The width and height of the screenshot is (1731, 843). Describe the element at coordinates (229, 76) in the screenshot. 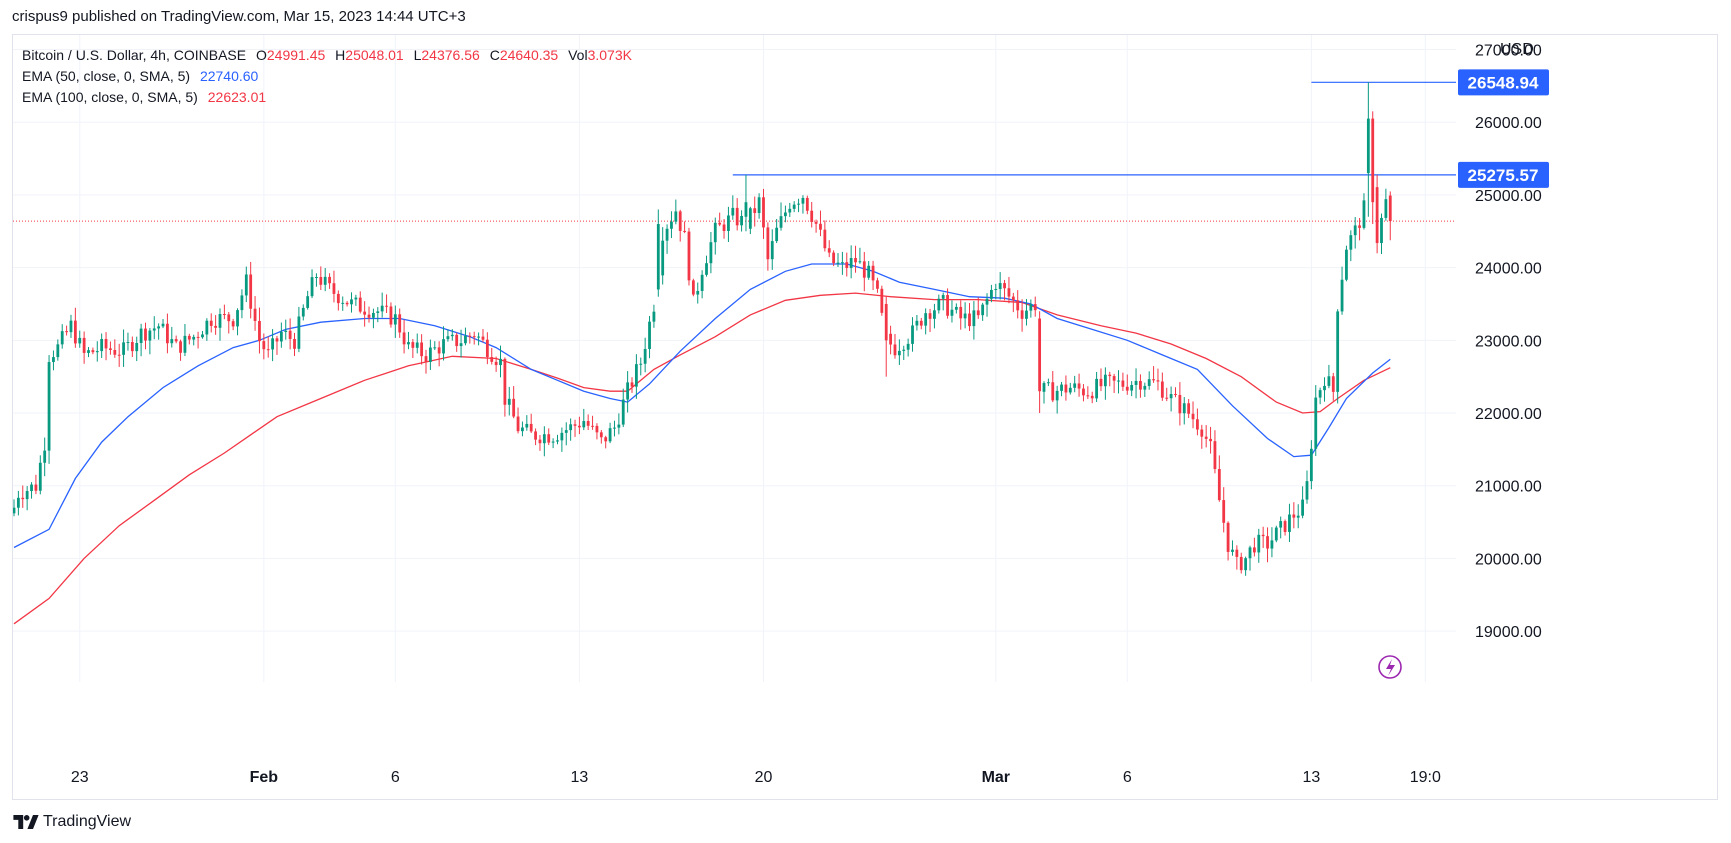

I see `ema50-value: 22740.60` at that location.